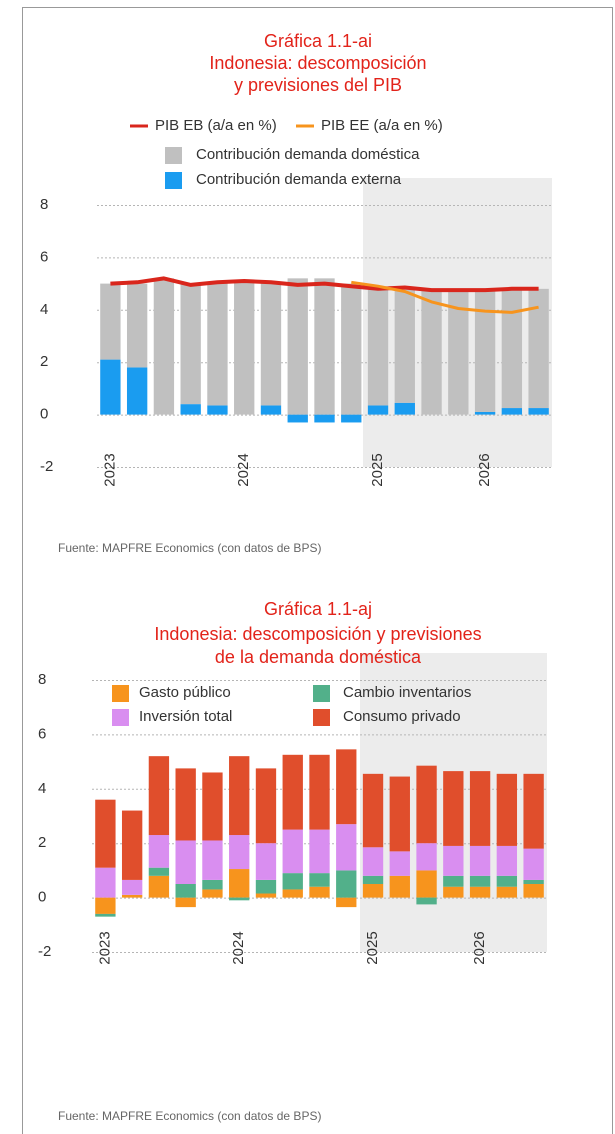  Describe the element at coordinates (317, 634) in the screenshot. I see `chart-title: Indonesia: descomposición y previsiones` at that location.